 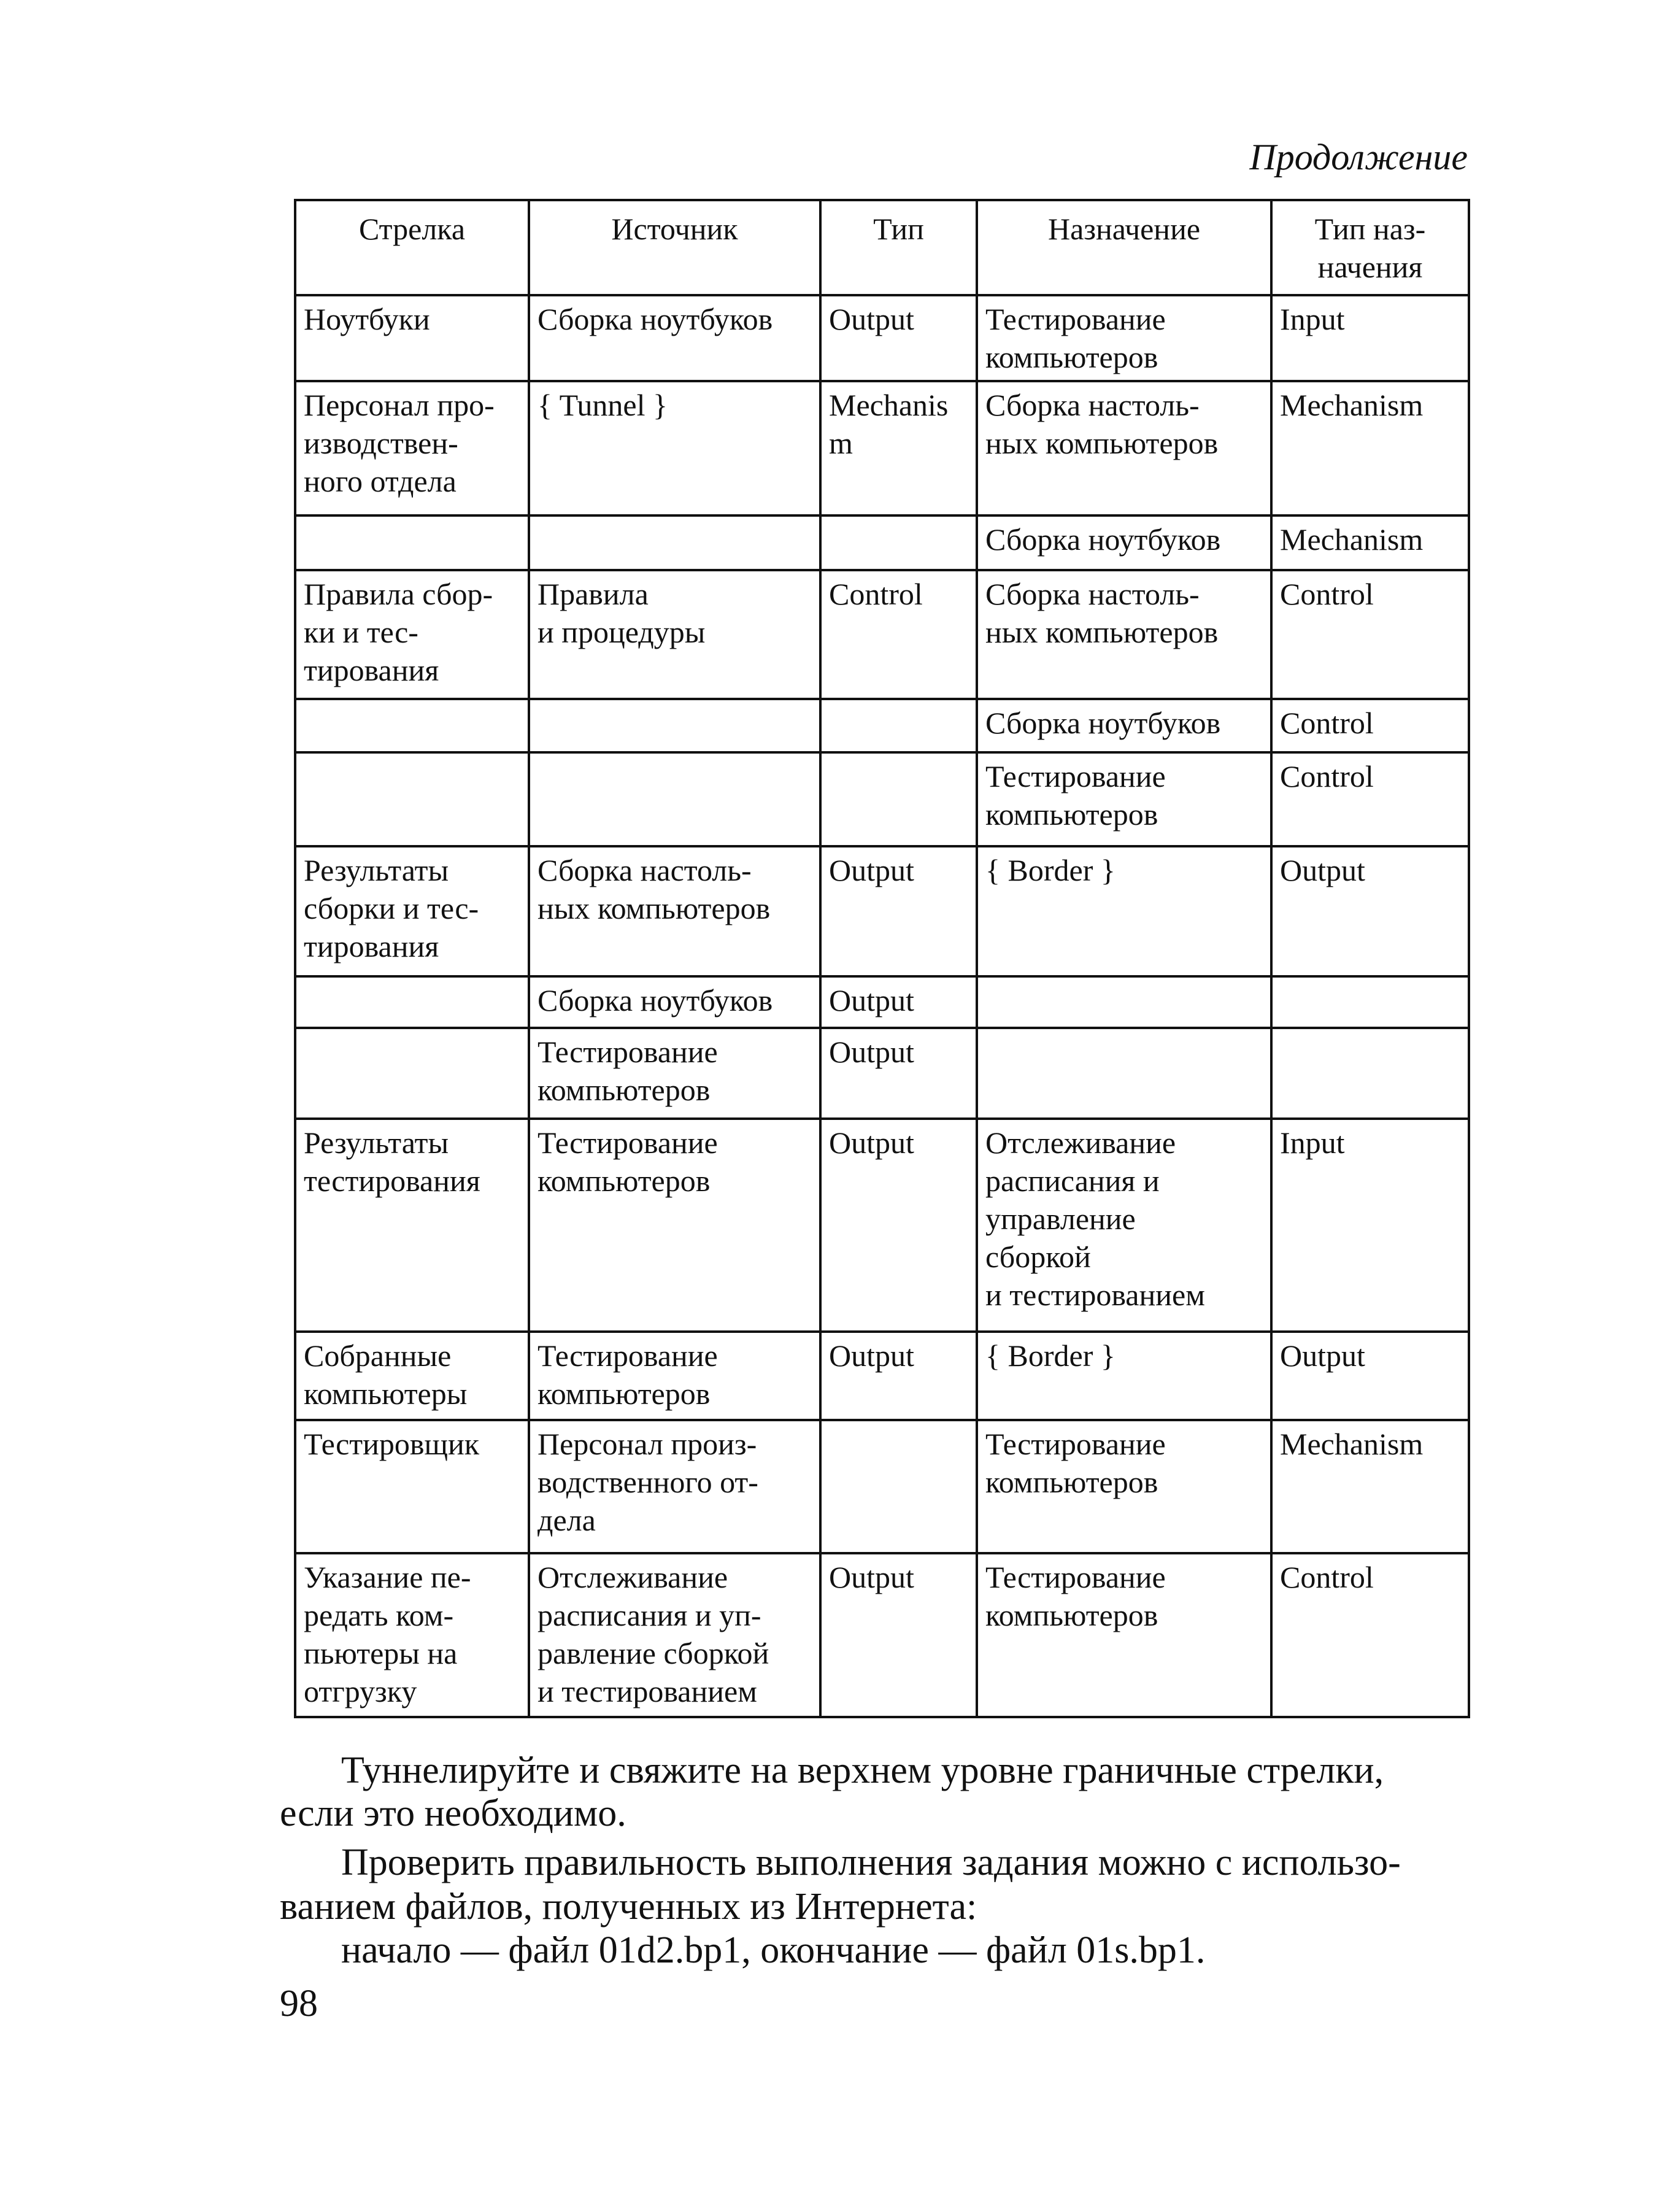 I want to click on cell-type: Mechanis m, so click(x=899, y=449).